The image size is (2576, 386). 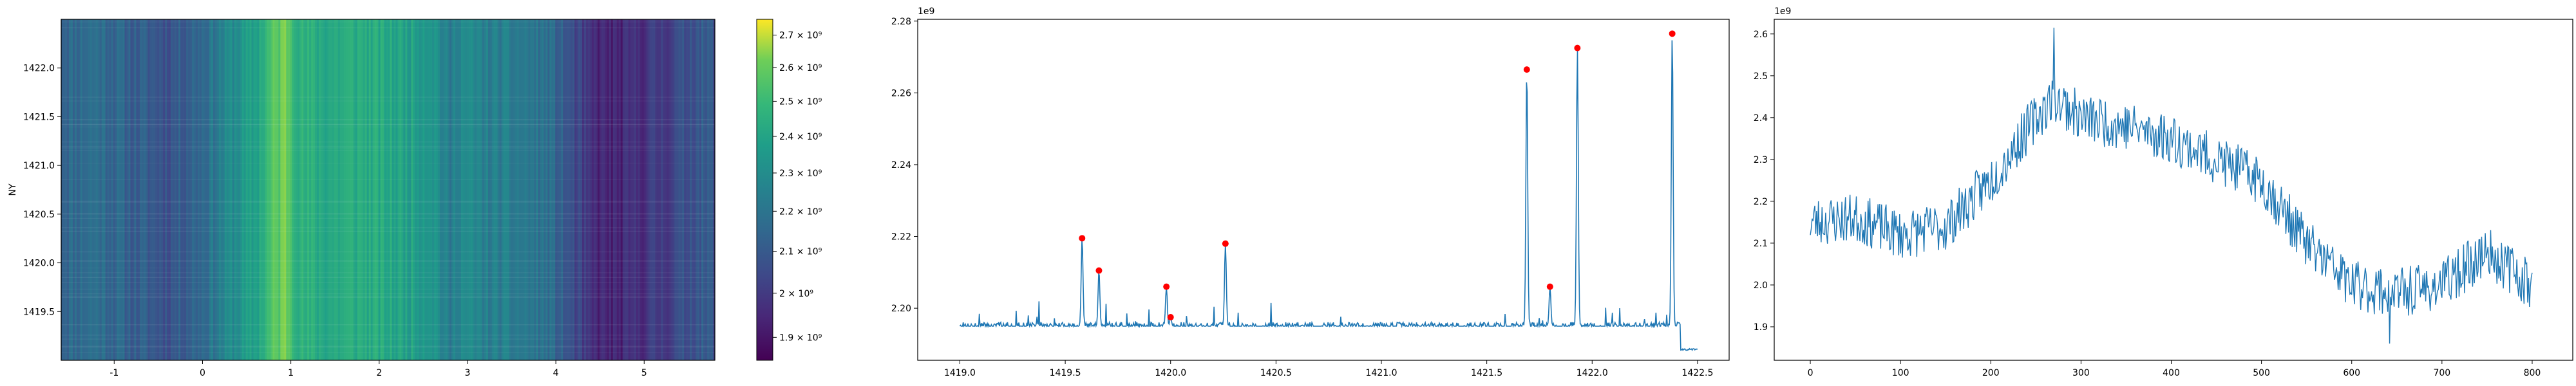 I want to click on x-tick-label: 700, so click(x=2441, y=373).